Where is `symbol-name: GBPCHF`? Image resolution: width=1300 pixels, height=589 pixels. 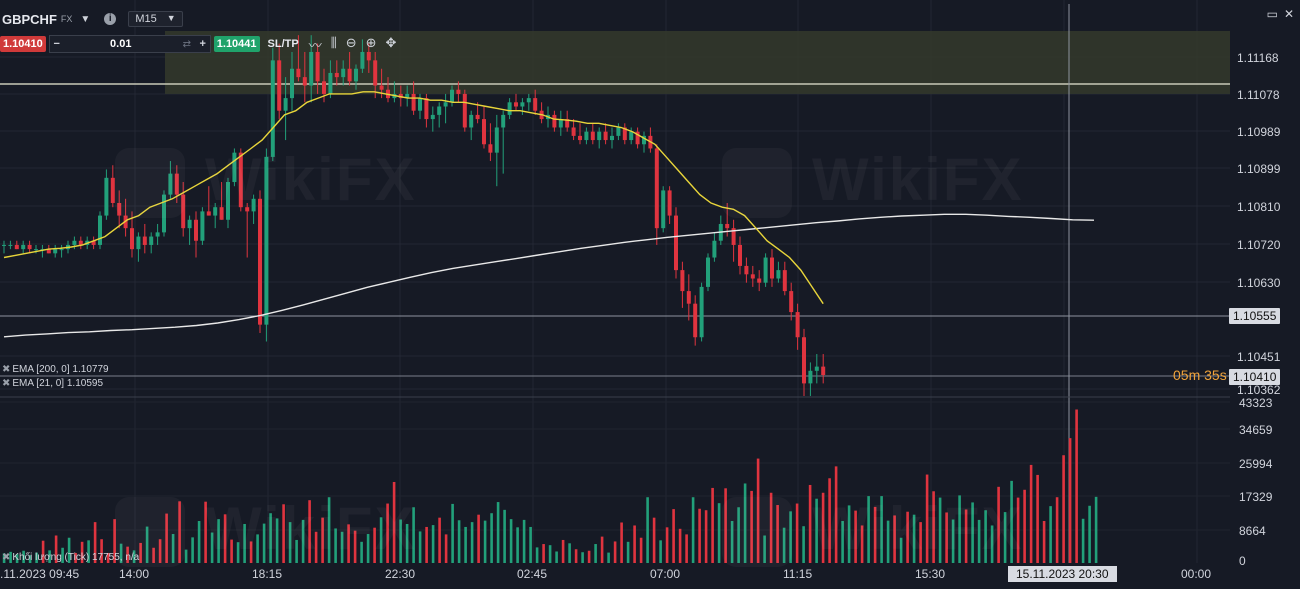 symbol-name: GBPCHF is located at coordinates (29, 19).